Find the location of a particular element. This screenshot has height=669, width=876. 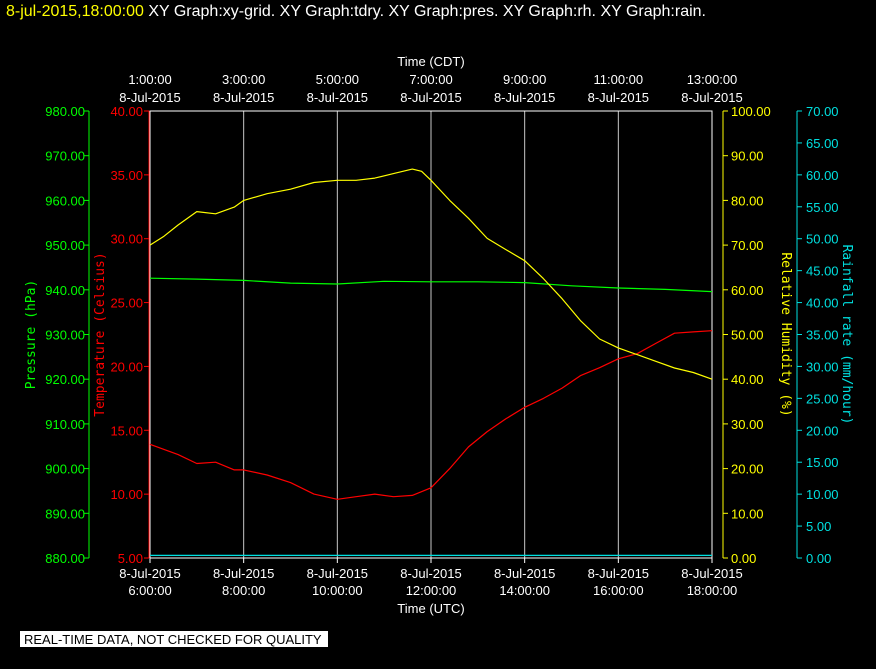

temperature-tick-label: 25.00 is located at coordinates (126, 303).